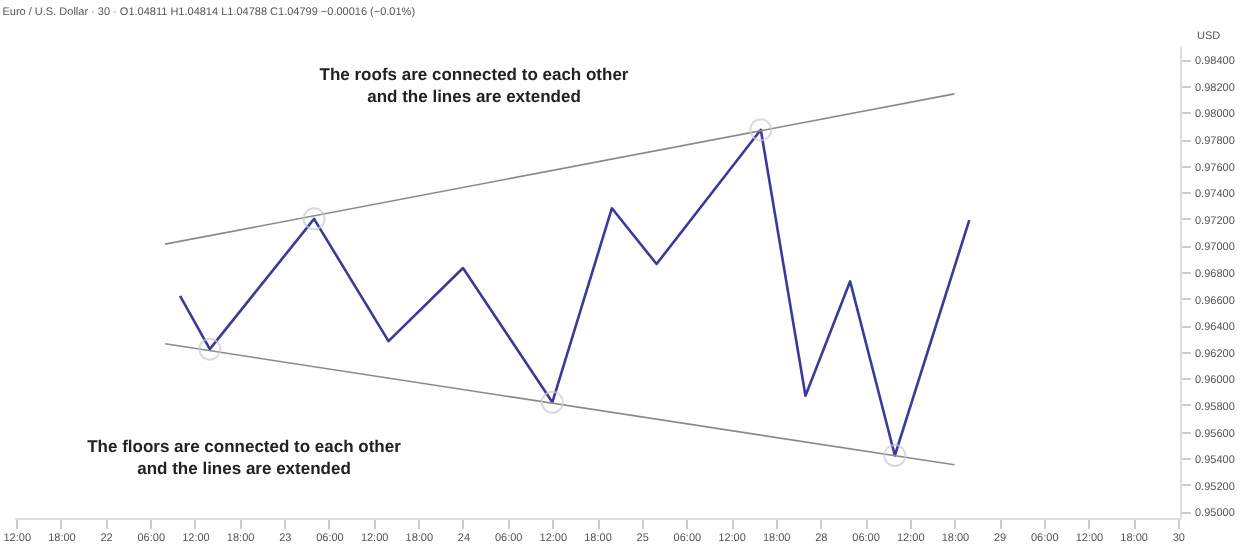 Image resolution: width=1250 pixels, height=548 pixels. I want to click on annotation: The floors are connected to each other and the lines are extended, so click(245, 457).